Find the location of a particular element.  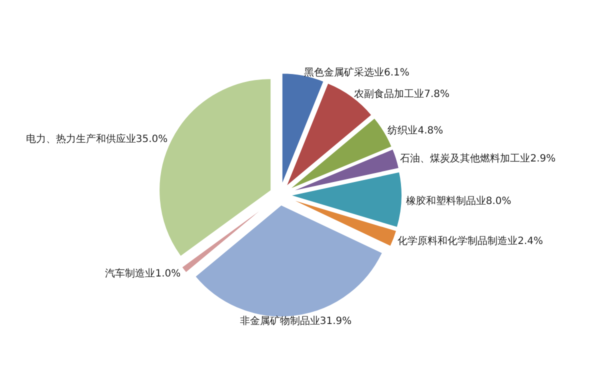

slice-label: 橡胶和塑料制品业 is located at coordinates (446, 200).